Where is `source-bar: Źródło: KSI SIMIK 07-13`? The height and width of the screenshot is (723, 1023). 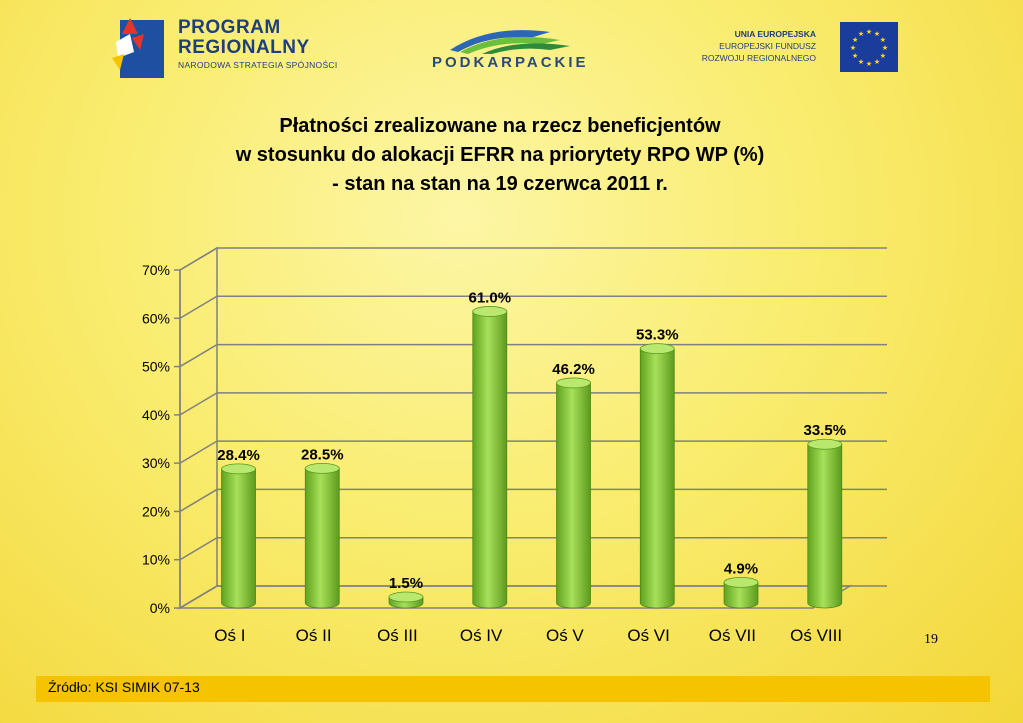
source-bar: Źródło: KSI SIMIK 07-13 is located at coordinates (513, 689).